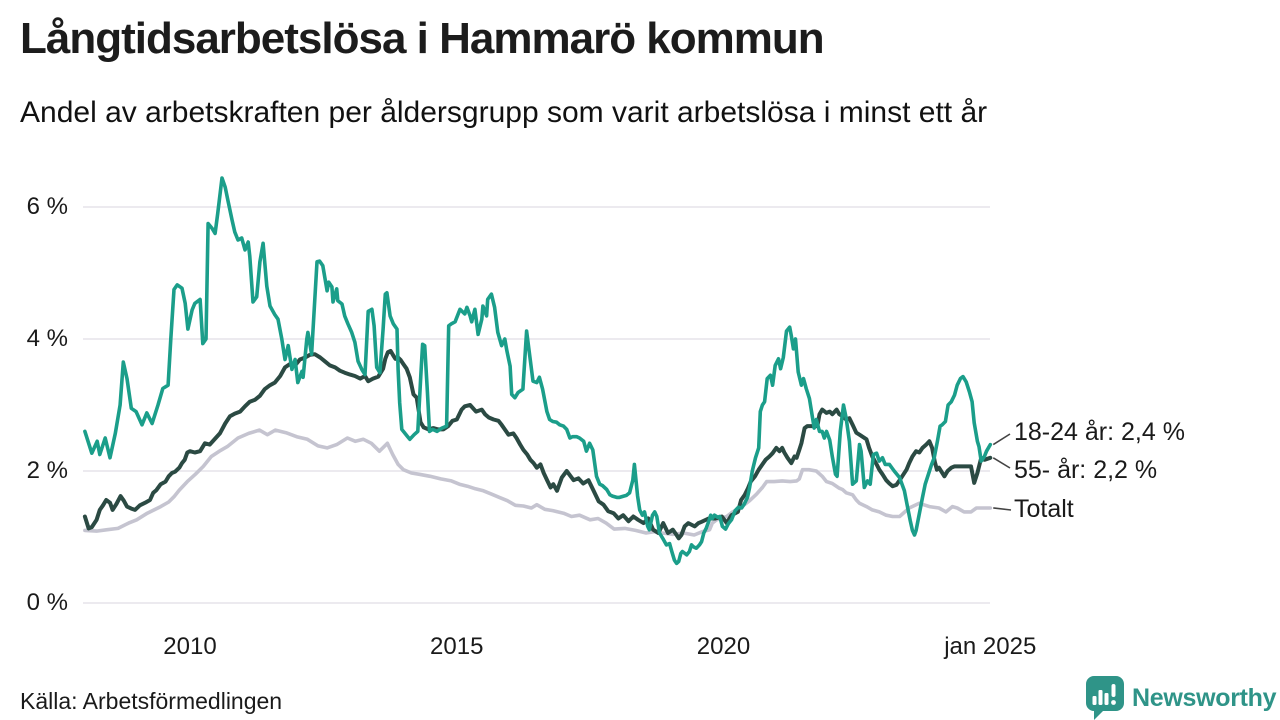  Describe the element at coordinates (538, 482) in the screenshot. I see `series-line-totalt` at that location.